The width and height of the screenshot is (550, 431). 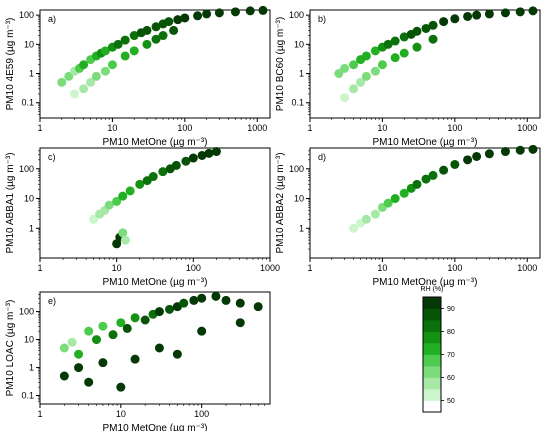 I want to click on y-tick-label: 100, so click(x=26, y=169).